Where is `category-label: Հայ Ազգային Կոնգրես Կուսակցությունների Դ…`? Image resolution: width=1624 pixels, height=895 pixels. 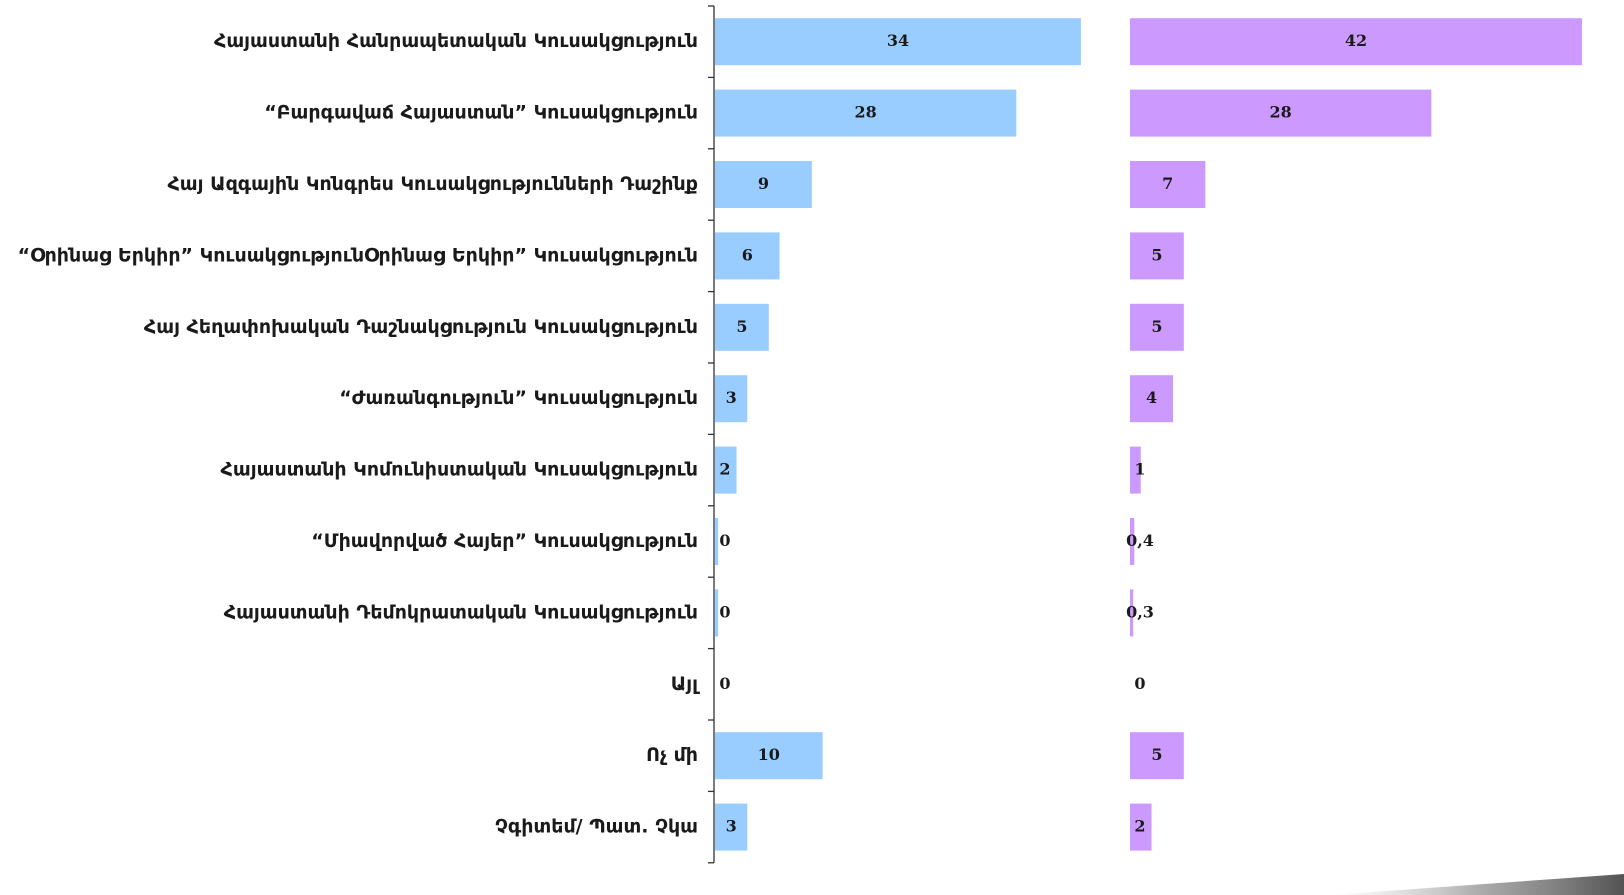
category-label: Հայ Ազգային Կոնգրես Կուսակցությունների Դ… is located at coordinates (432, 184).